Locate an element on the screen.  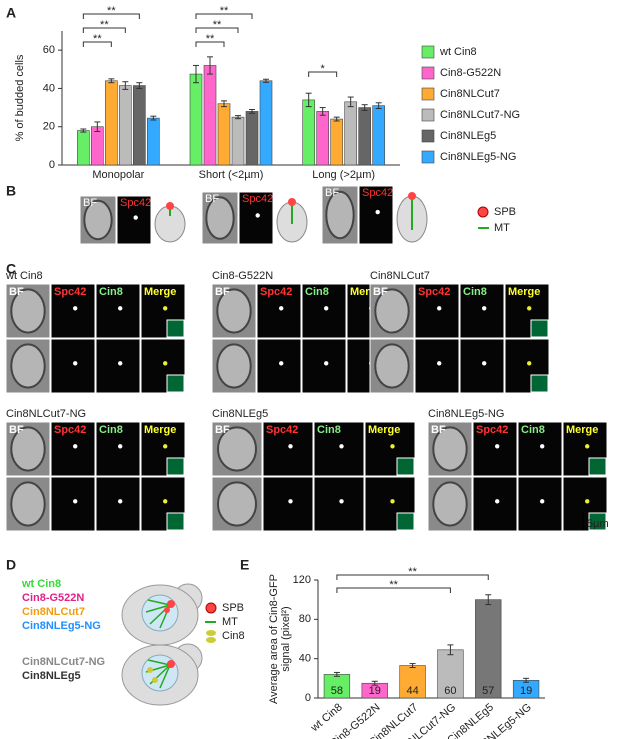
cell-diagram is located at coordinates (162, 644).